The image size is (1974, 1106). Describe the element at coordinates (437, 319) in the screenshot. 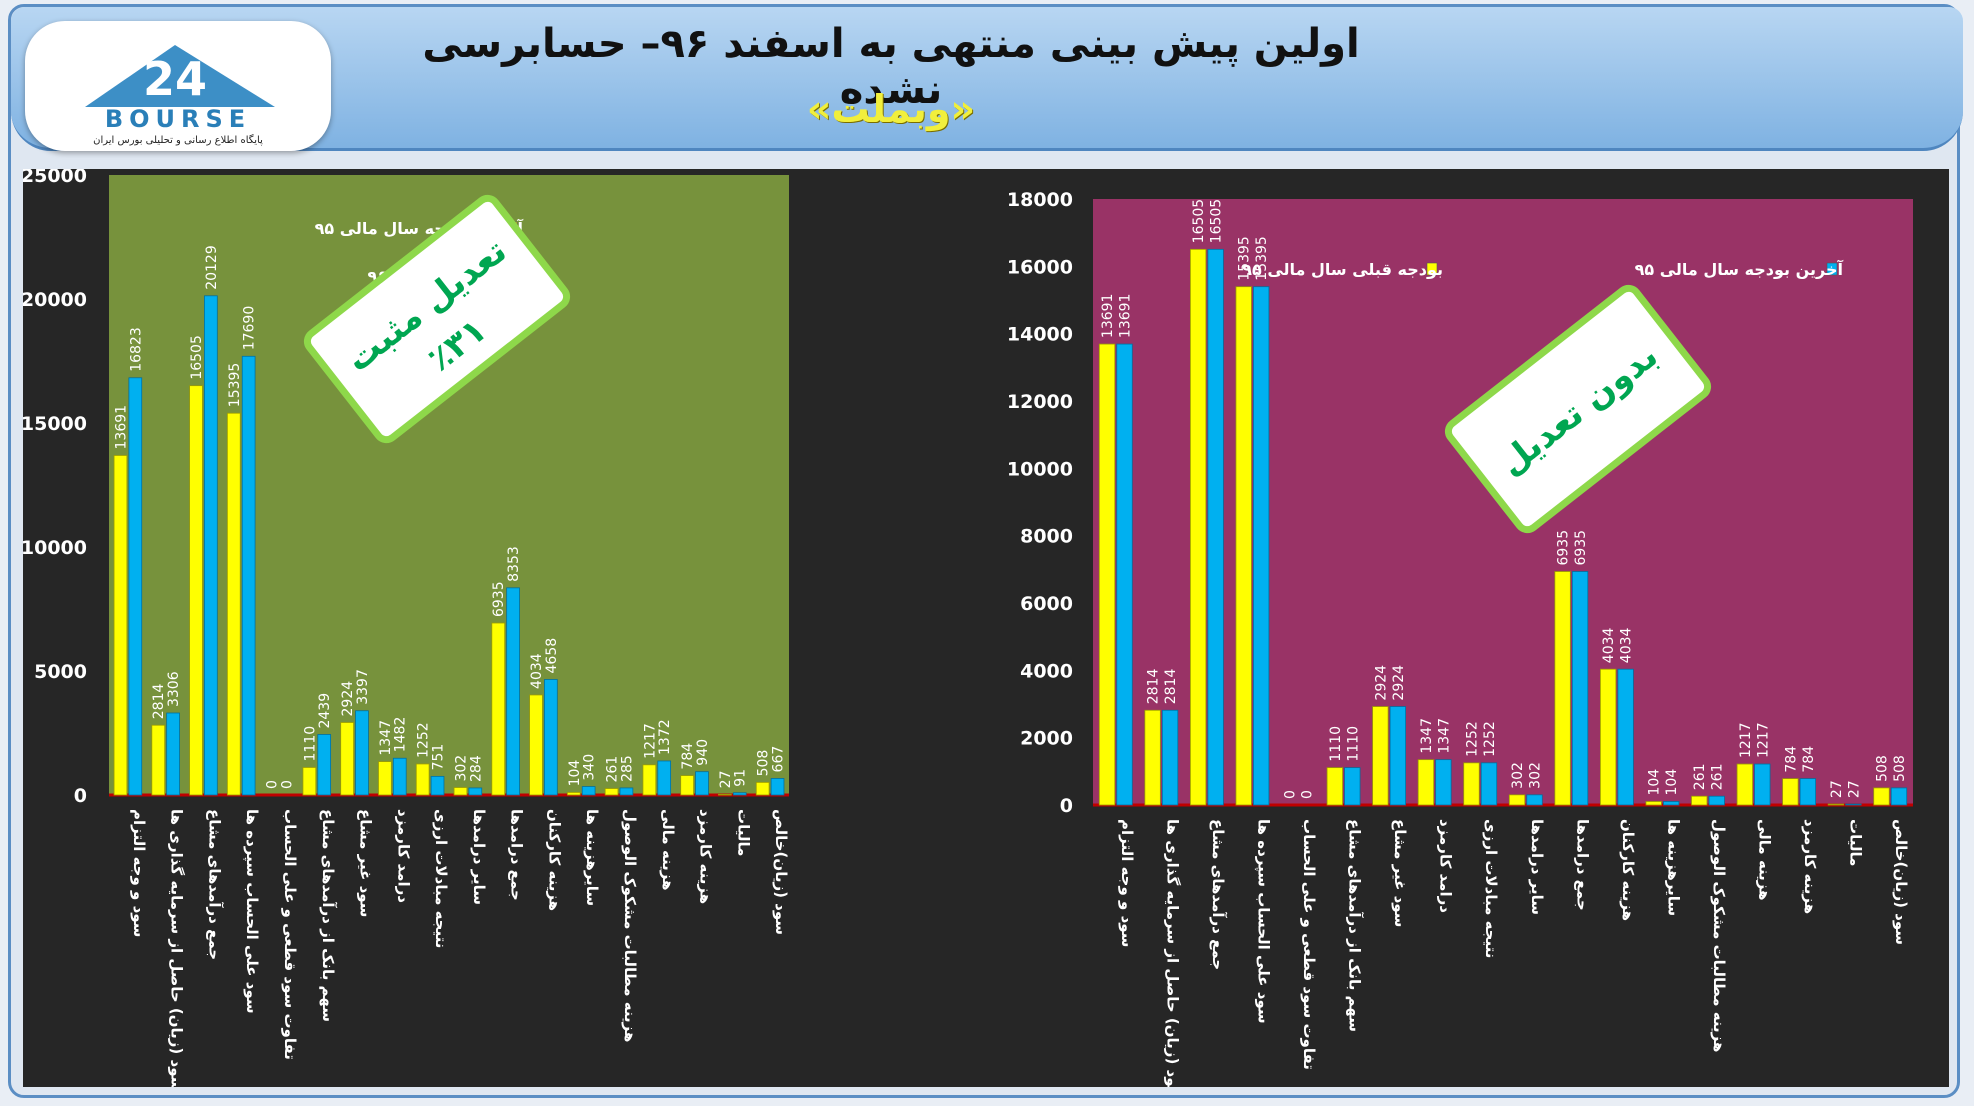

I see `callout-frame` at that location.